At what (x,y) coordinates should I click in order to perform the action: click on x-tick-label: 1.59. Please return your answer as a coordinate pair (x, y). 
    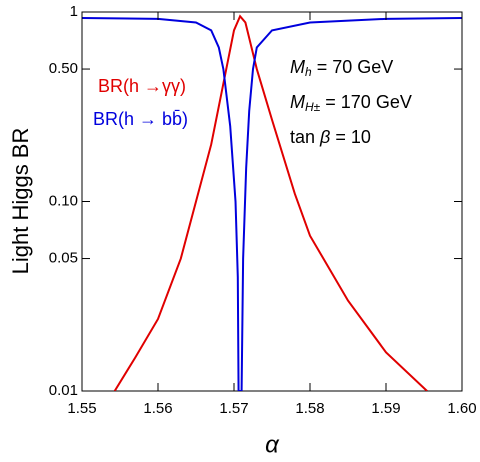
    Looking at the image, I should click on (385, 408).